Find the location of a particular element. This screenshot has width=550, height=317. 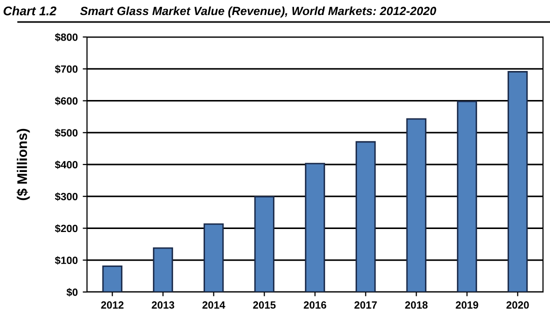

x-tick-label: 2017 is located at coordinates (365, 305).